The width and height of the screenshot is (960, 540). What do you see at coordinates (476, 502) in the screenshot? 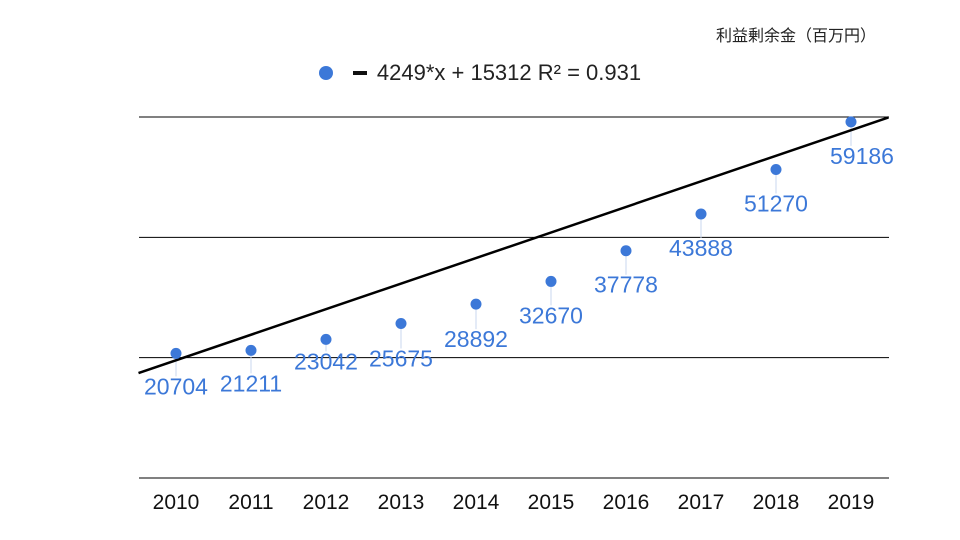
I see `x-tick-label: 2014` at bounding box center [476, 502].